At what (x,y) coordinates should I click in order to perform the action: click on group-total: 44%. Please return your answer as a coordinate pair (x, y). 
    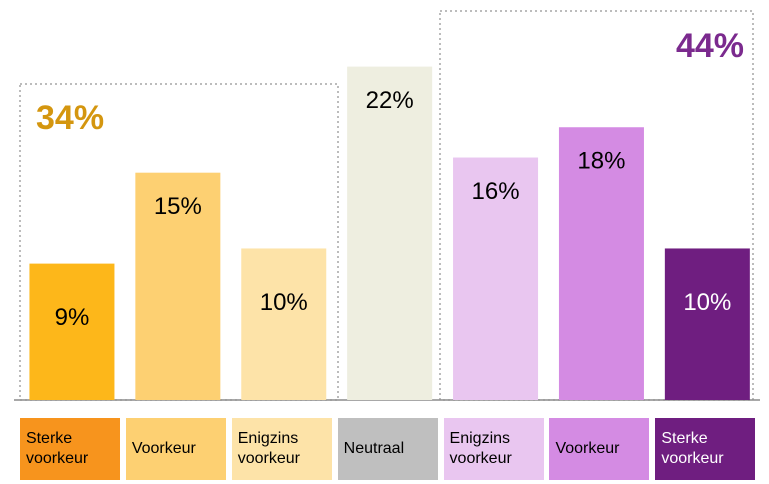
    Looking at the image, I should click on (710, 46).